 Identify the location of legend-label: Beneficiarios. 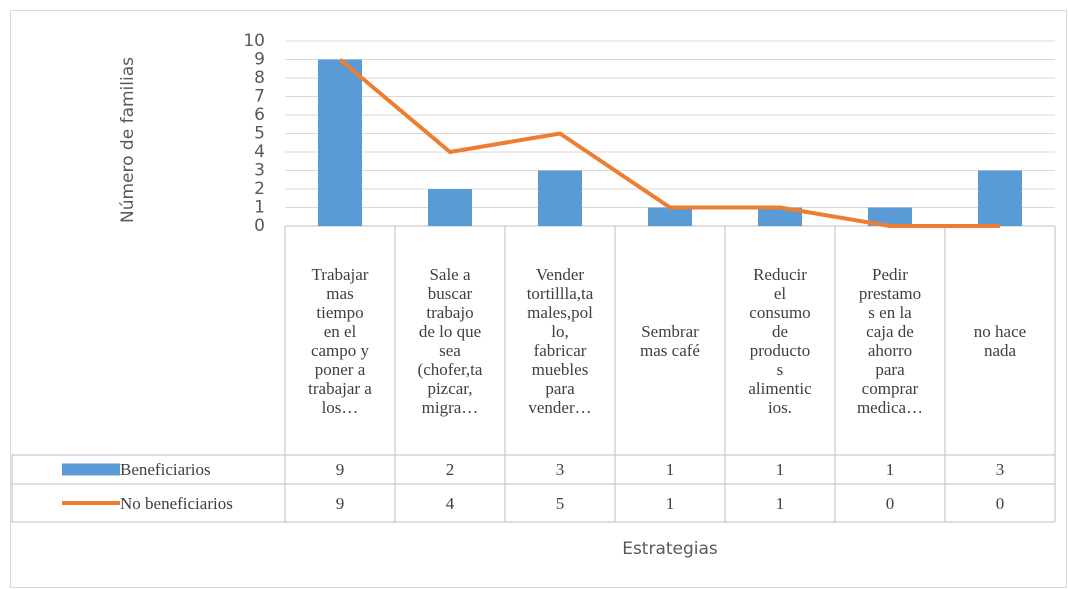
(165, 469).